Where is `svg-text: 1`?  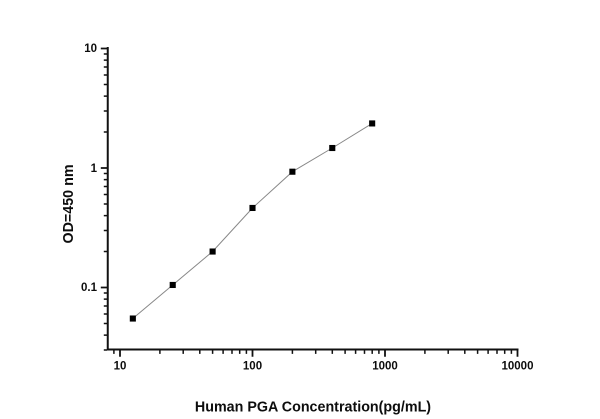
svg-text: 1 is located at coordinates (94, 169).